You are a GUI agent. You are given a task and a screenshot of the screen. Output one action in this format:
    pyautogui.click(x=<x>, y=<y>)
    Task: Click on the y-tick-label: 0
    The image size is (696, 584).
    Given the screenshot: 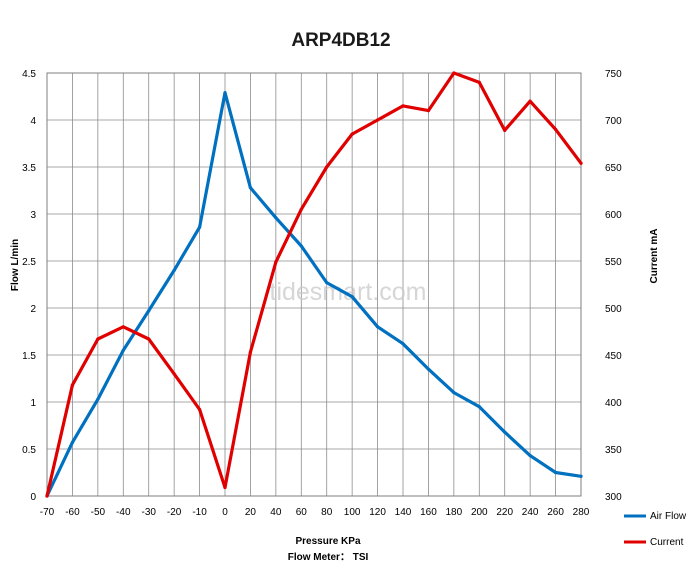 What is the action you would take?
    pyautogui.click(x=33, y=497)
    